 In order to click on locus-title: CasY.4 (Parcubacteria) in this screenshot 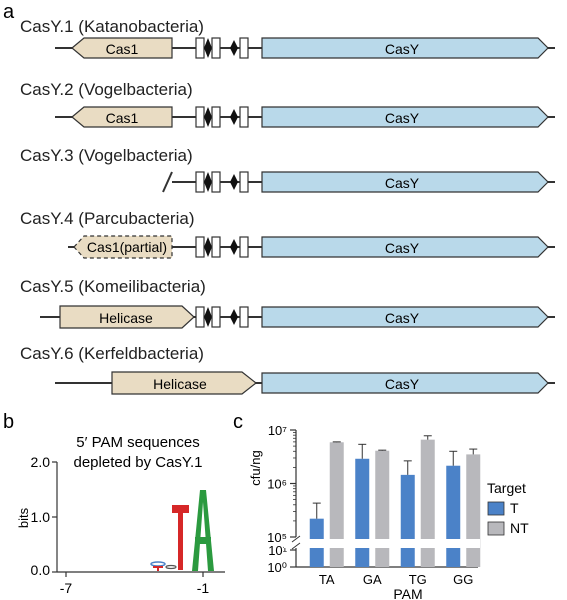, I will do `click(107, 218)`.